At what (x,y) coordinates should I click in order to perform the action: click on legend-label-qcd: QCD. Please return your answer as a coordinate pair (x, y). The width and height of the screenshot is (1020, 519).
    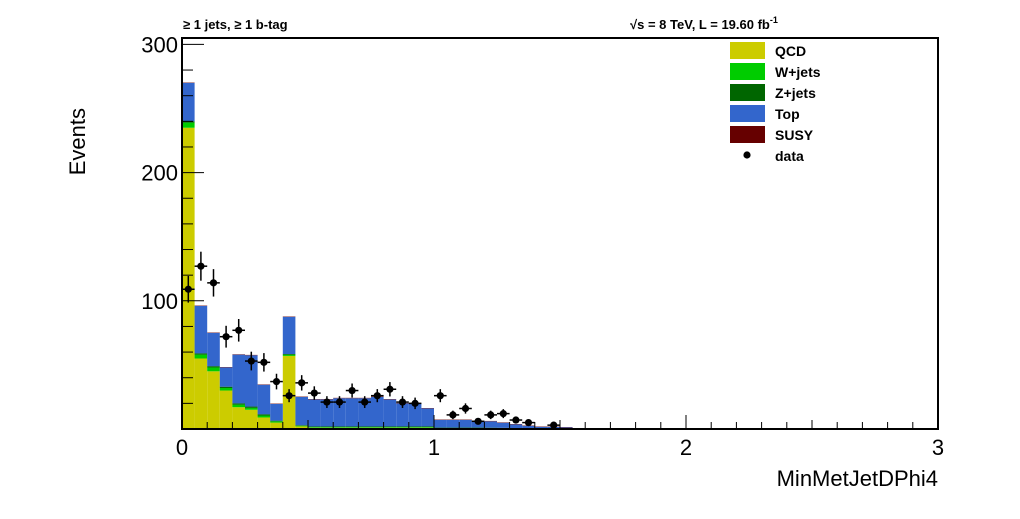
    Looking at the image, I should click on (790, 51).